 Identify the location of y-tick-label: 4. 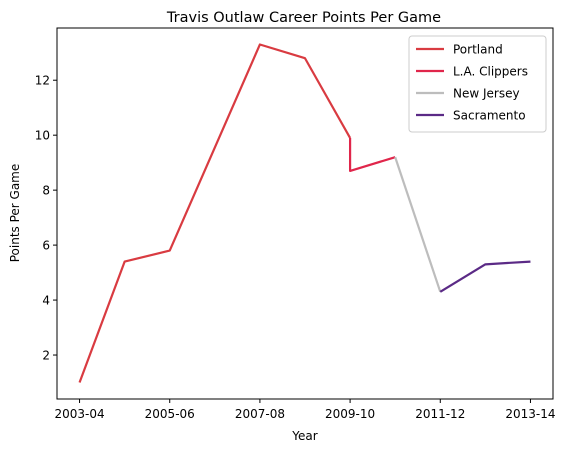
(46, 301).